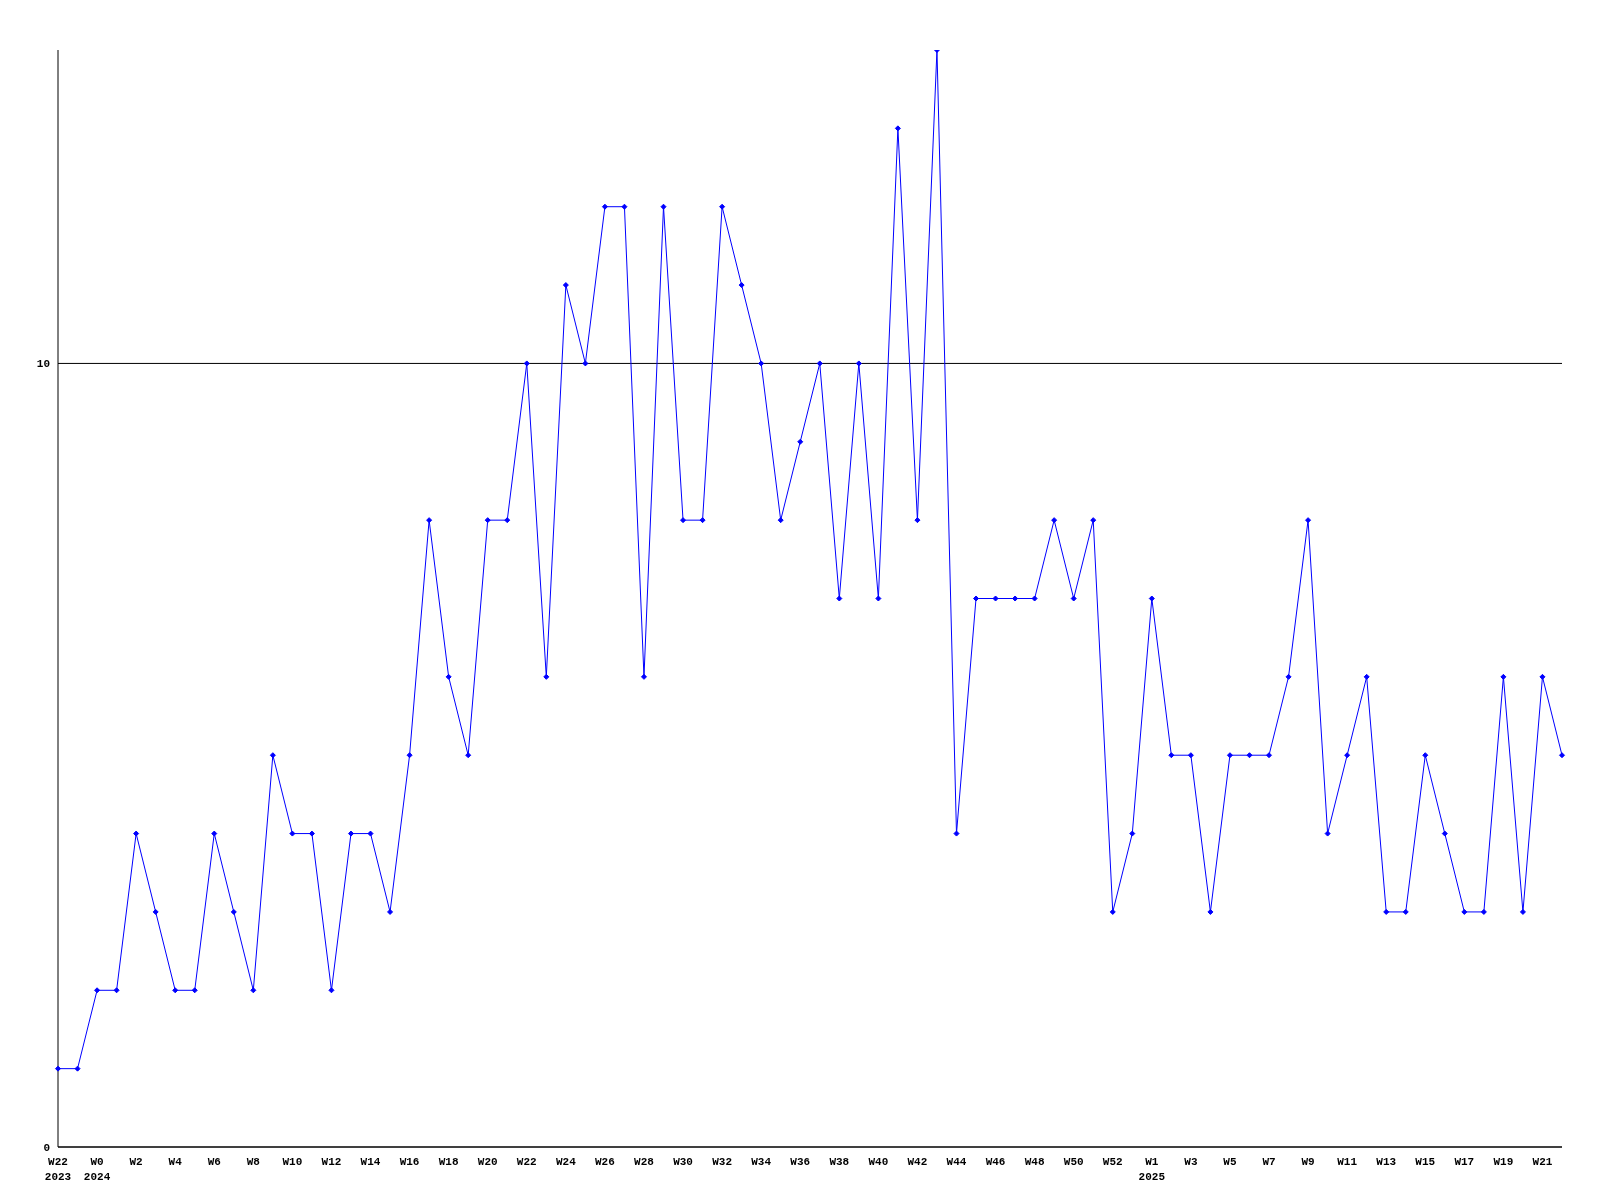  What do you see at coordinates (644, 1162) in the screenshot?
I see `x-tick-label: W28` at bounding box center [644, 1162].